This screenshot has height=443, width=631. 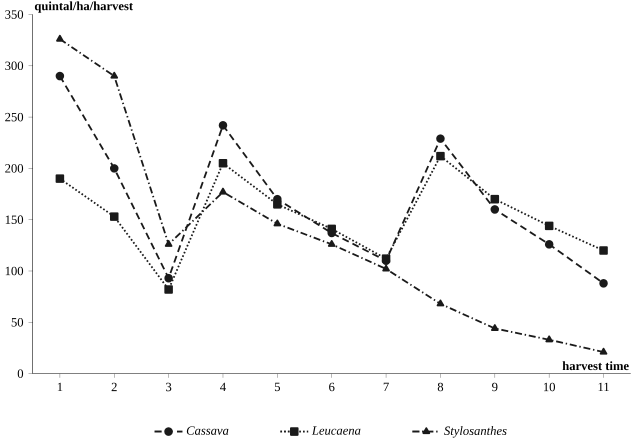 I want to click on y-tick-label: 200, so click(x=14, y=168).